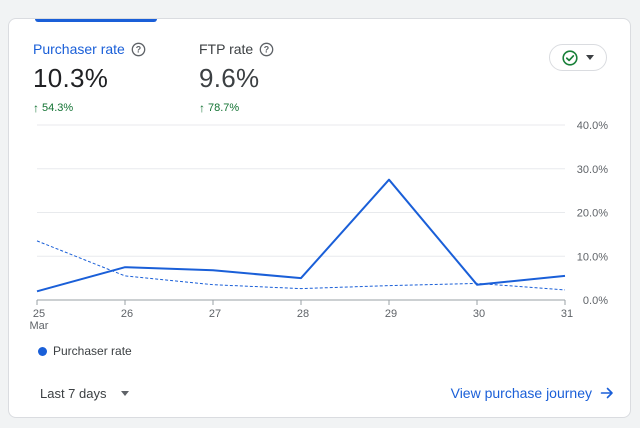  What do you see at coordinates (592, 214) in the screenshot?
I see `y-tick-label: 20.0%` at bounding box center [592, 214].